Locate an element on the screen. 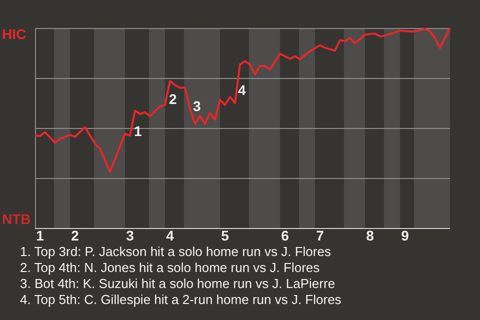  x-tick-label: 7 is located at coordinates (320, 235).